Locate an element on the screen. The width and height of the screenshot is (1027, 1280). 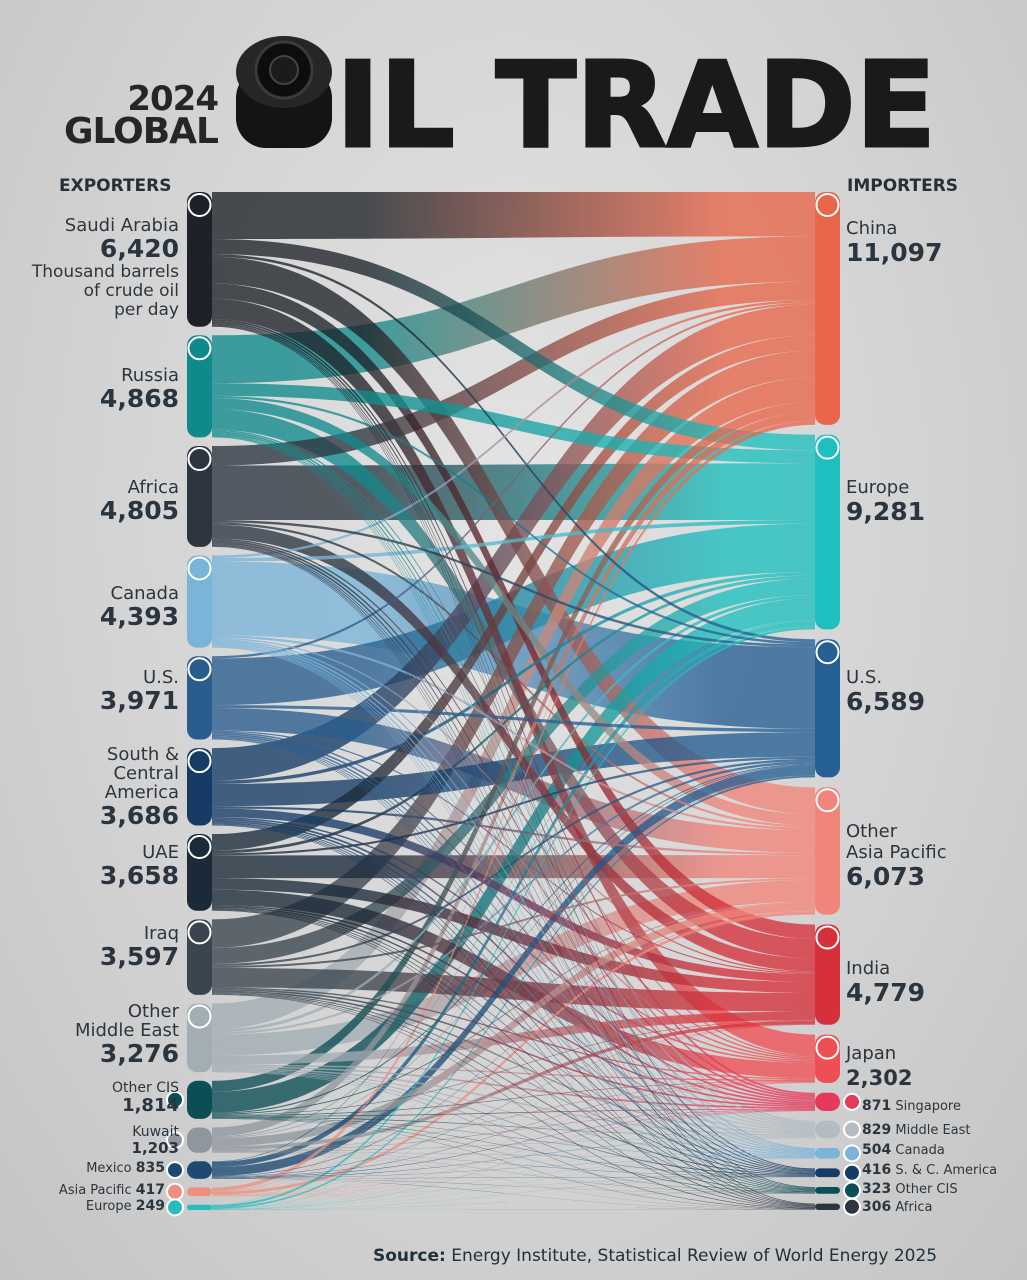
unit-note-line: Thousand barrels is located at coordinates (105, 272).